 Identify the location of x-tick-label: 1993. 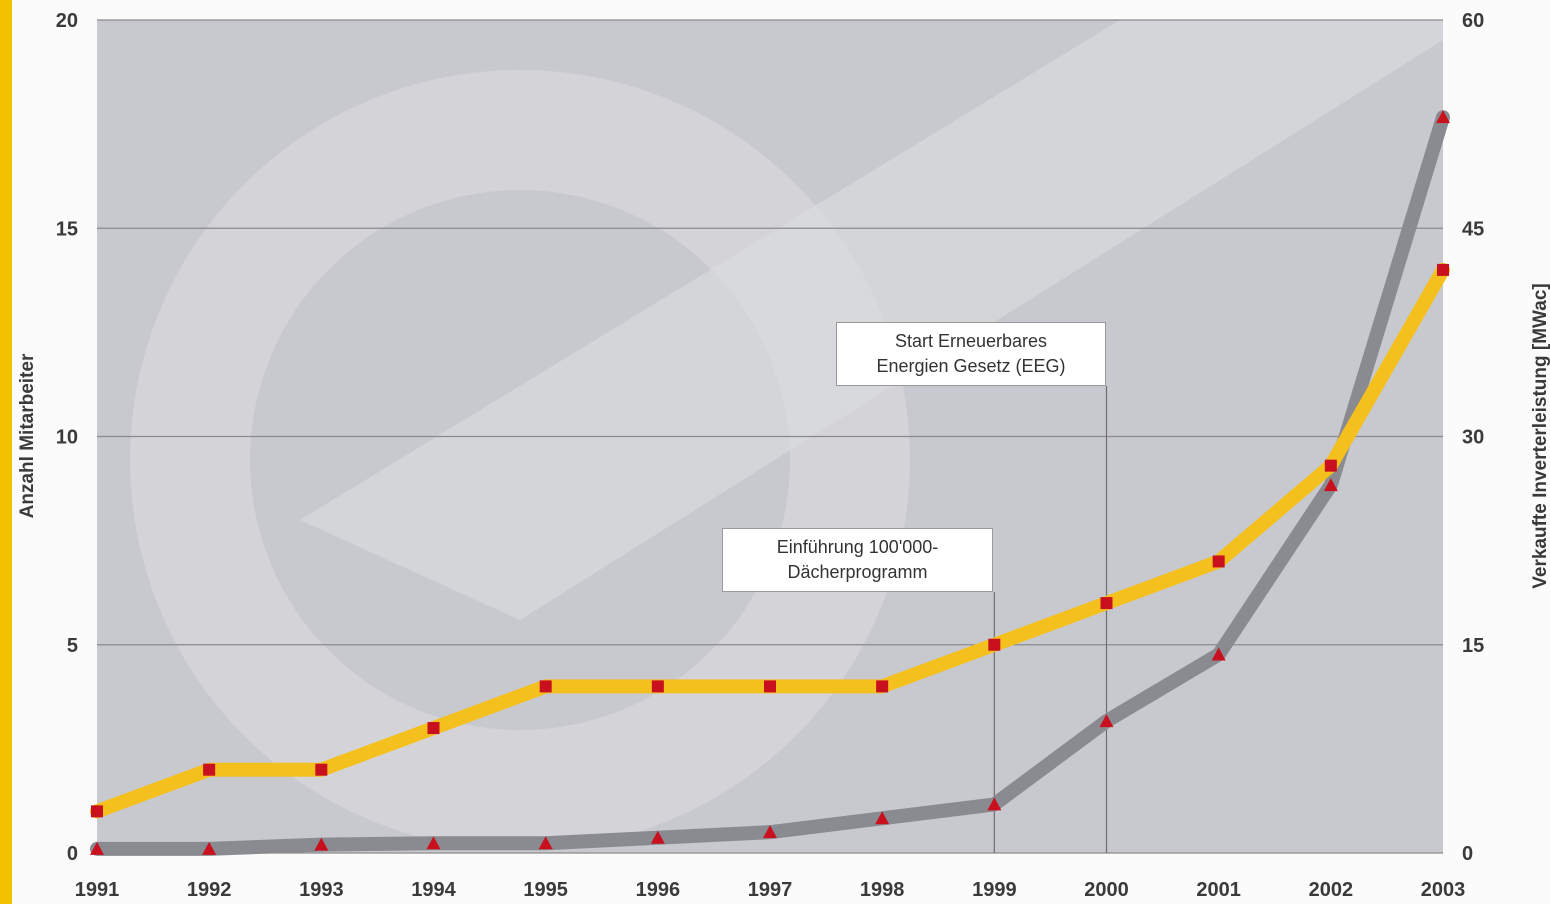
(321, 890).